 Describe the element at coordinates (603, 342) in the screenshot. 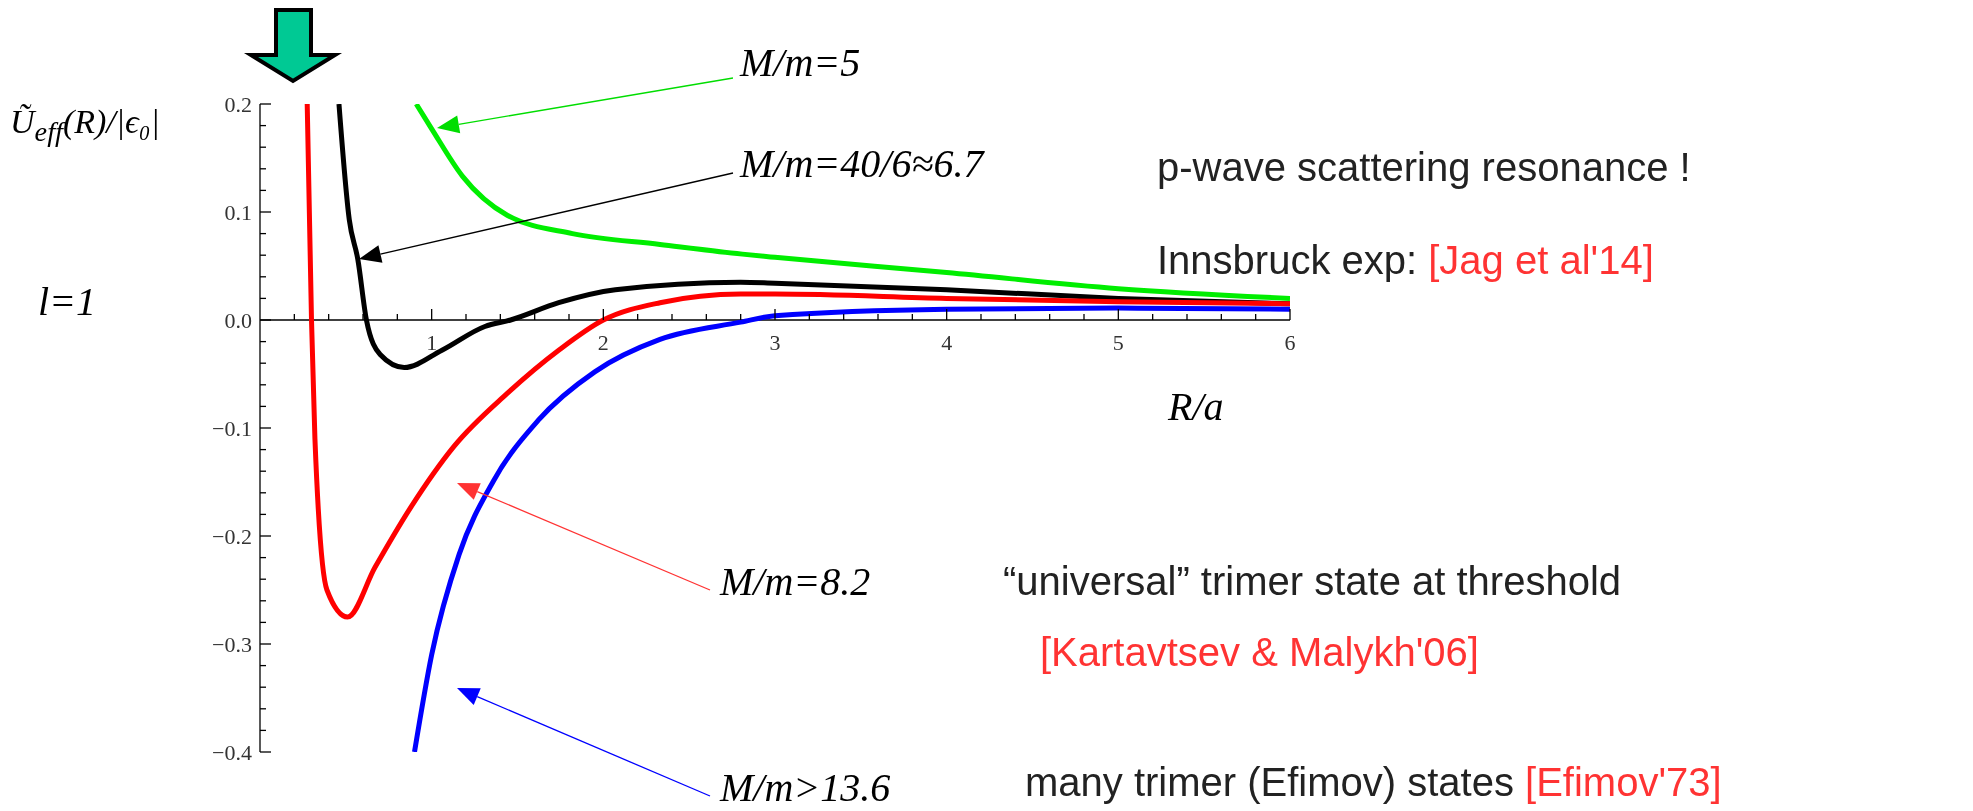

I see `x-tick-label: 2` at that location.